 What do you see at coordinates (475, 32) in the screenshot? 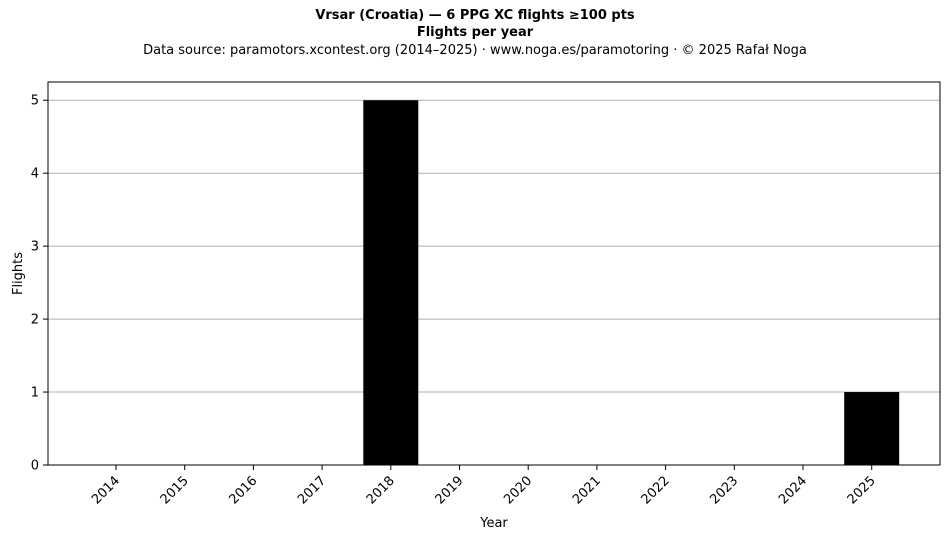
I see `chart-subtitle: Flights per year` at bounding box center [475, 32].